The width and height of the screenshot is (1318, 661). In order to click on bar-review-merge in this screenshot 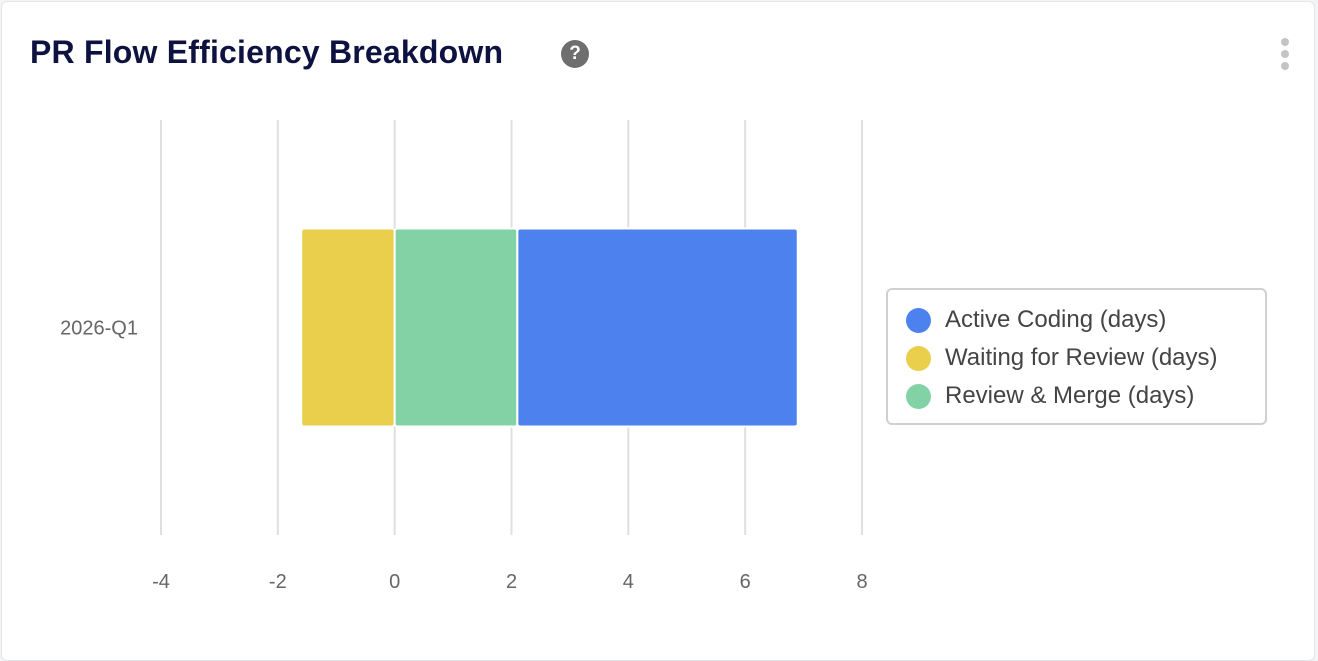, I will do `click(456, 327)`.